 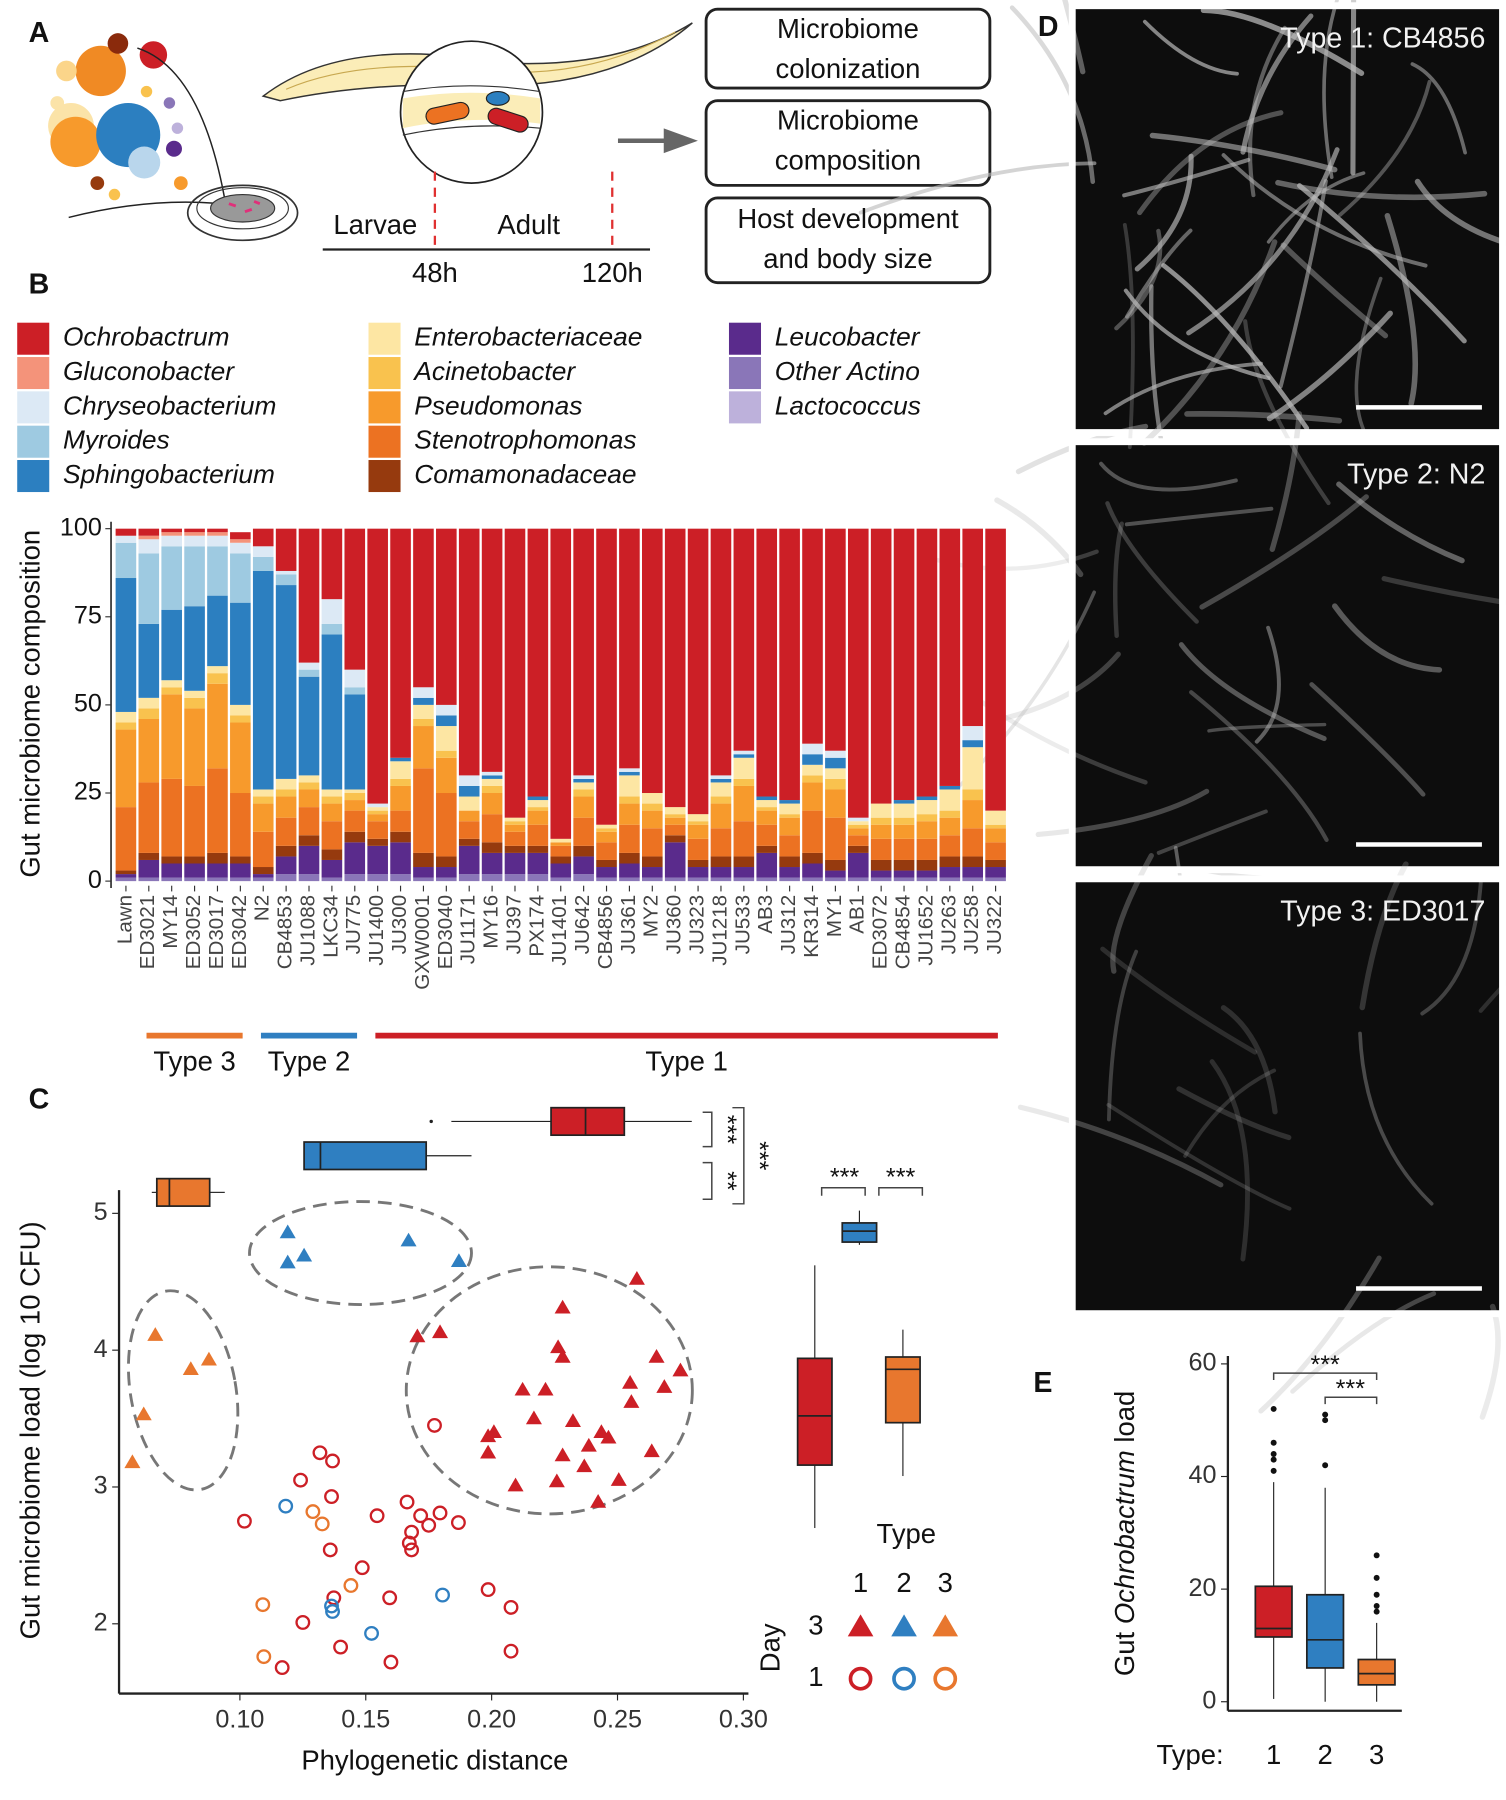 I want to click on stage-label: Larvae, so click(x=375, y=224).